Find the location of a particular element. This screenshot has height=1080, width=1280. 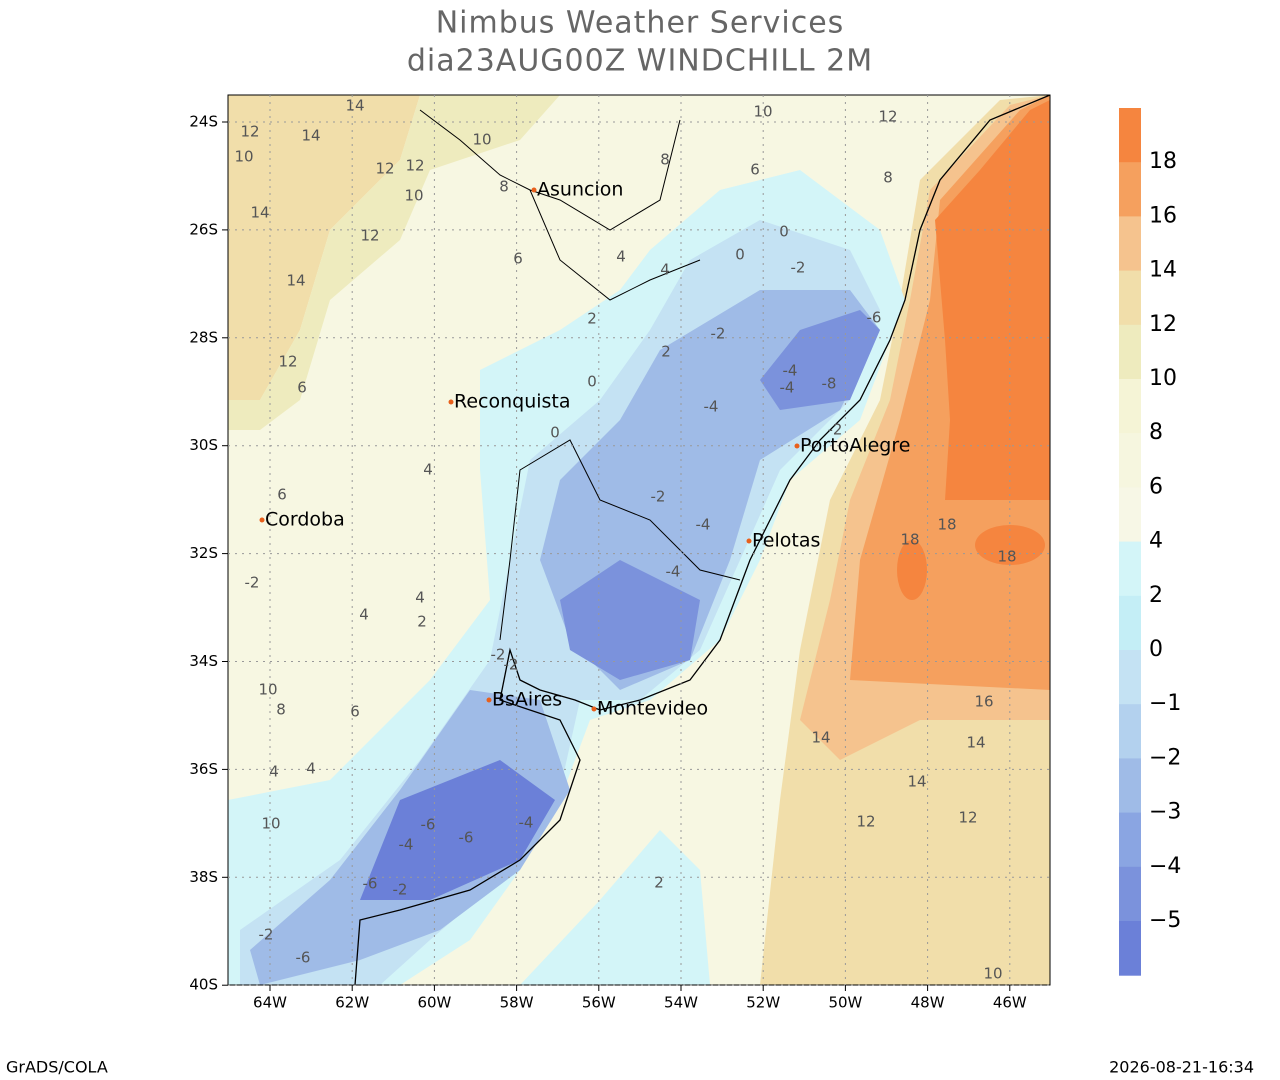

contour-label: -8 is located at coordinates (829, 384).